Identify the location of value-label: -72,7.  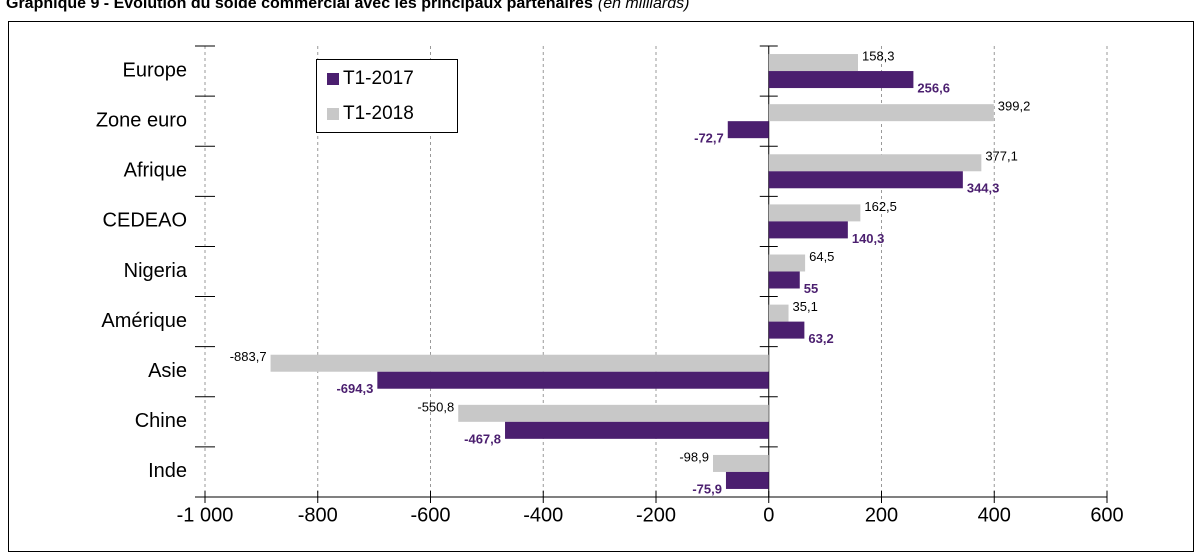
(709, 138).